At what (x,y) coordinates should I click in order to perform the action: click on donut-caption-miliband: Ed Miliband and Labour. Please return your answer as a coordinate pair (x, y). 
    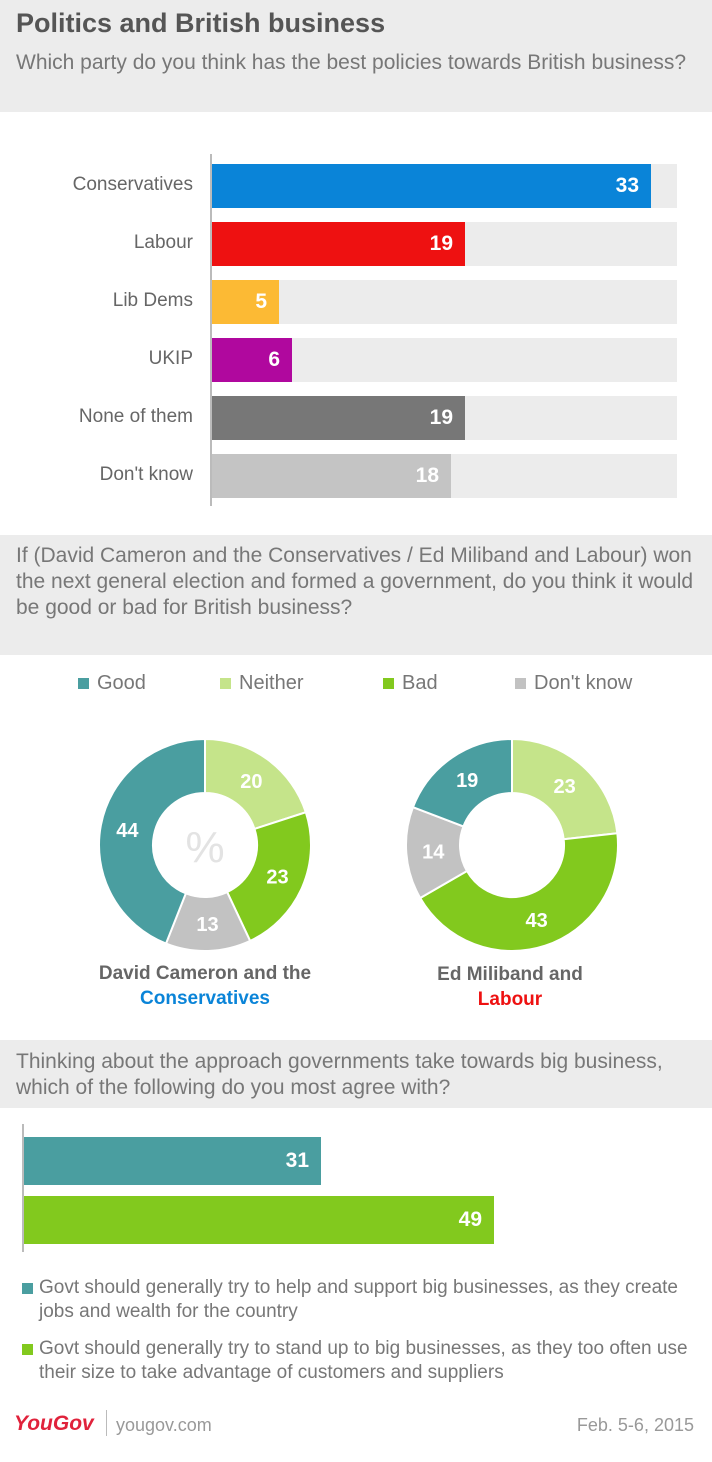
    Looking at the image, I should click on (510, 987).